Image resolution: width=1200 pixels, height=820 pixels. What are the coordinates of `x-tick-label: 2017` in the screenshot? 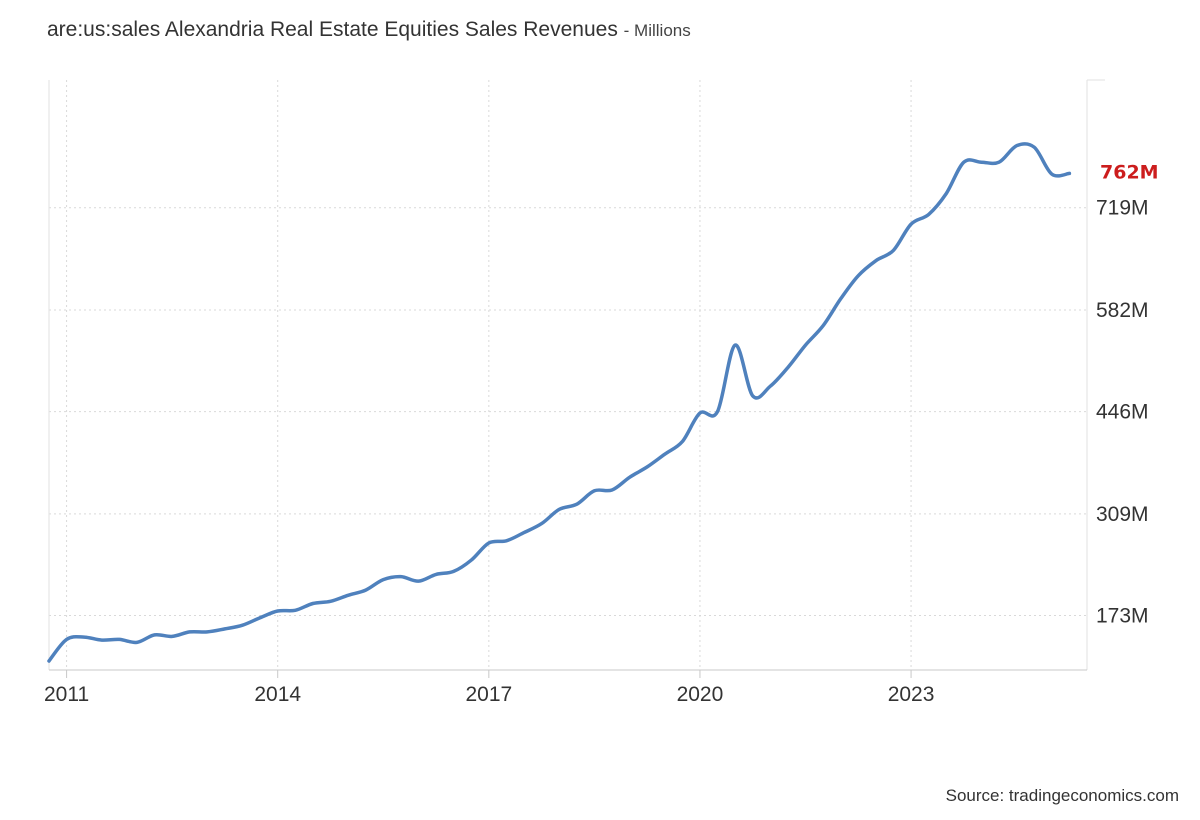 It's located at (488, 694).